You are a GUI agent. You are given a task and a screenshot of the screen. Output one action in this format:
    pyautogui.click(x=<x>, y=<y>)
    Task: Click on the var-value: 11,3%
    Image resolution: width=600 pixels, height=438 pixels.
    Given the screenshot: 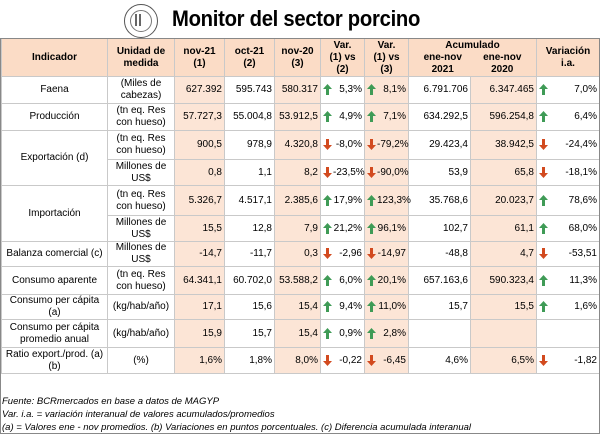 What is the action you would take?
    pyautogui.click(x=583, y=280)
    